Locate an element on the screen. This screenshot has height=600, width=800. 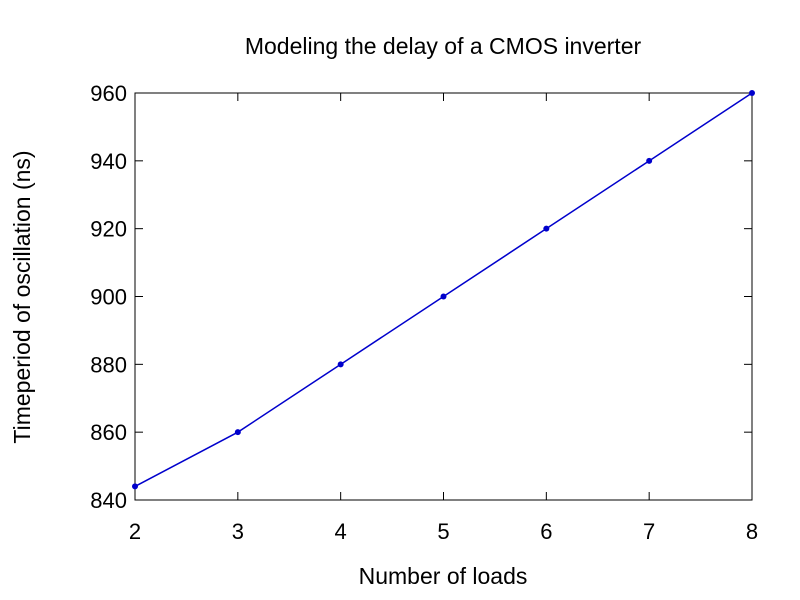
y-tick-label: 860 is located at coordinates (108, 432).